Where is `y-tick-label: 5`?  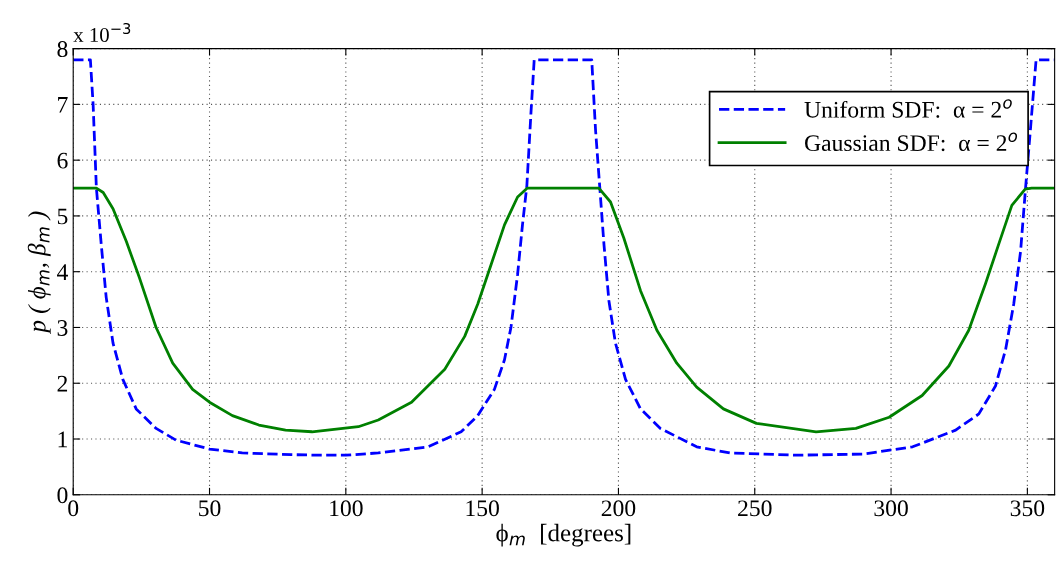
y-tick-label: 5 is located at coordinates (62, 216).